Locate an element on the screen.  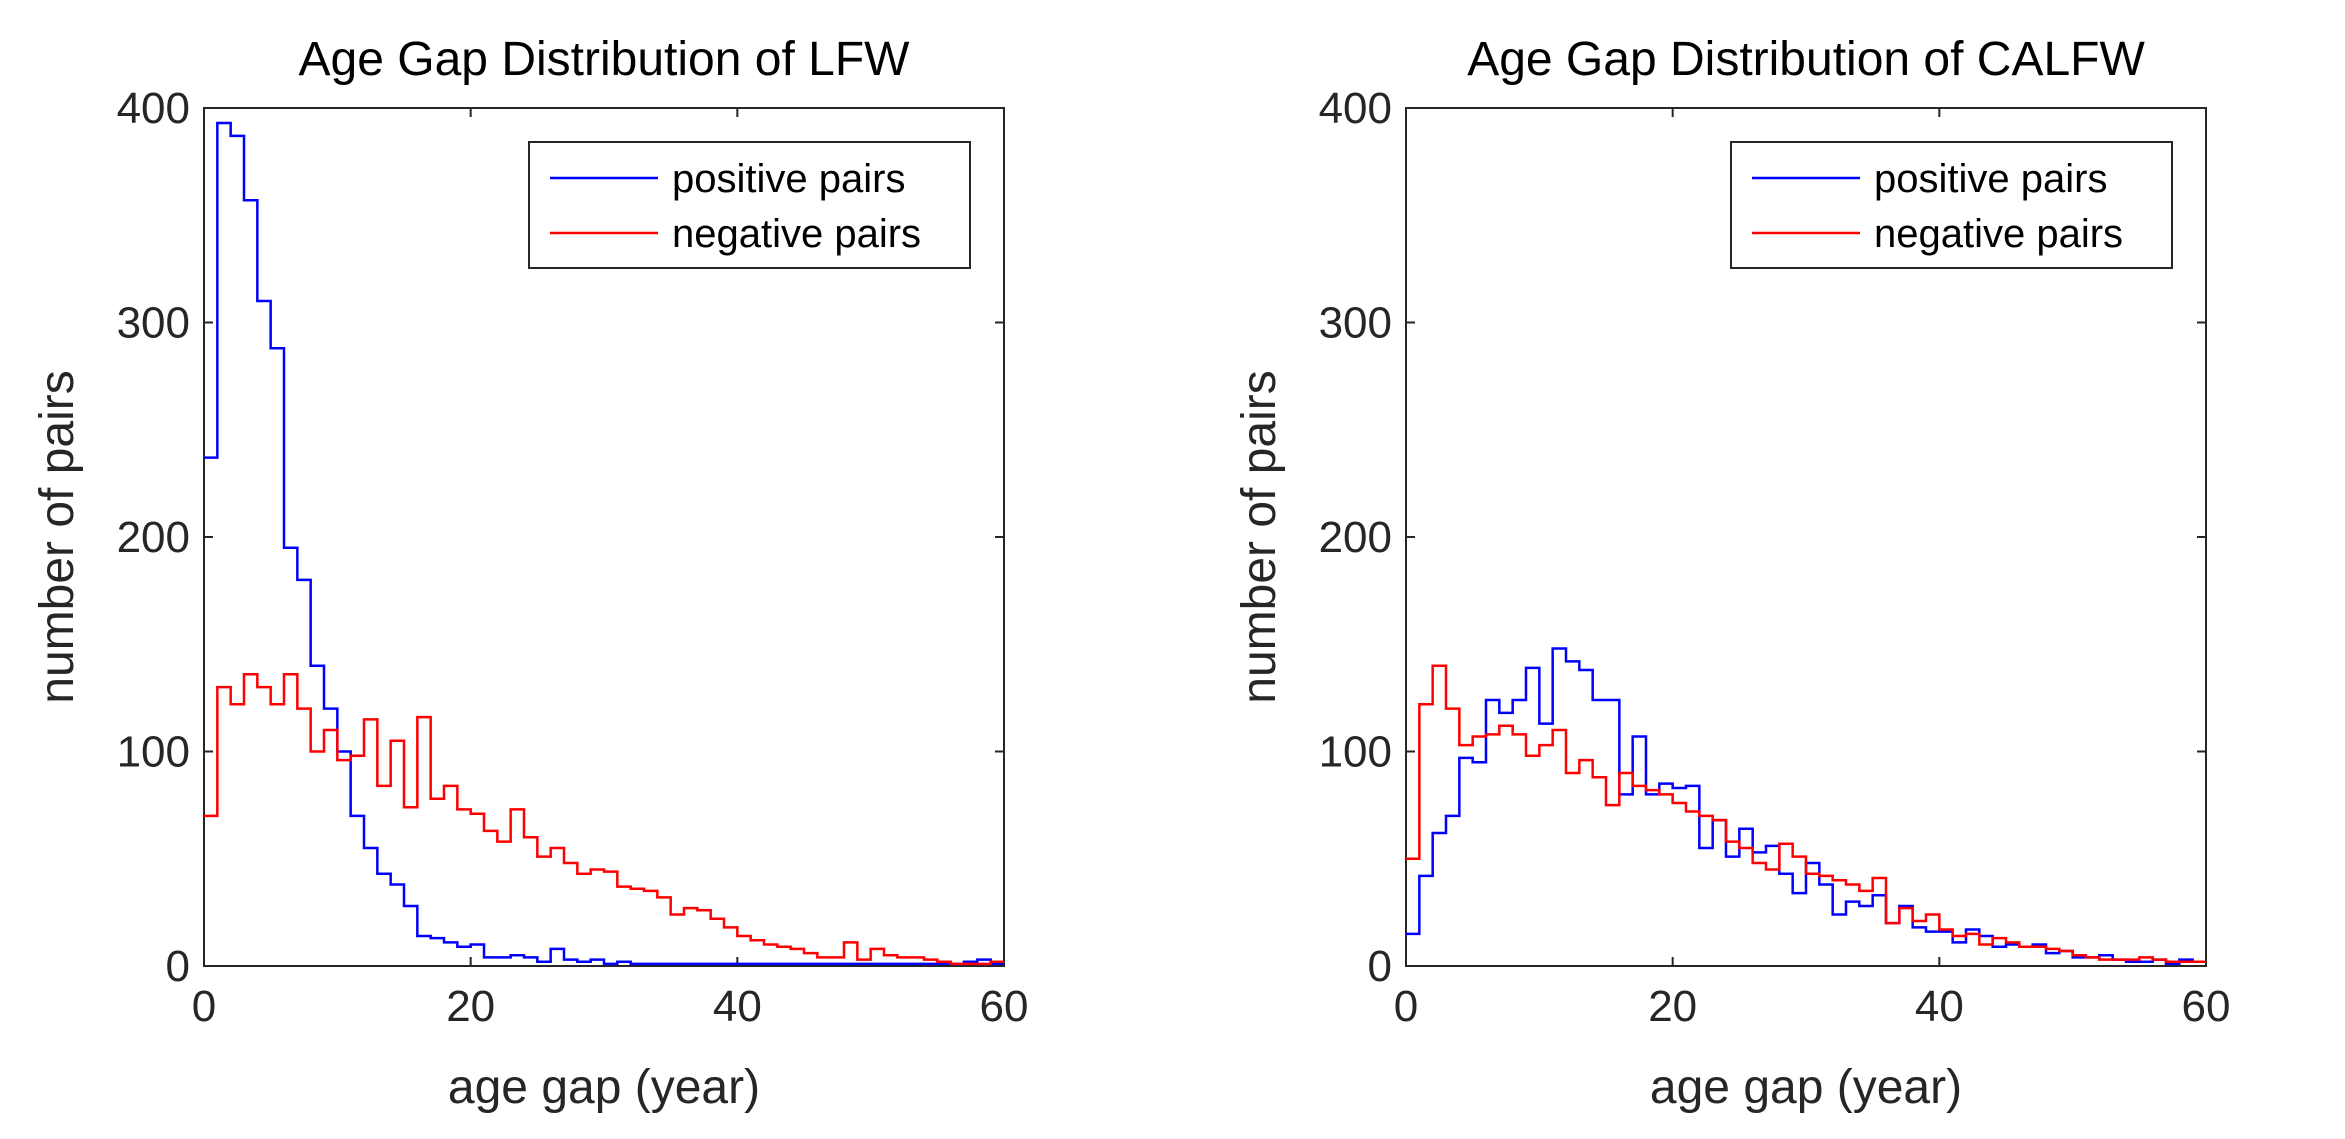
calfw-y-axis-label: number of pairs is located at coordinates (1259, 537).